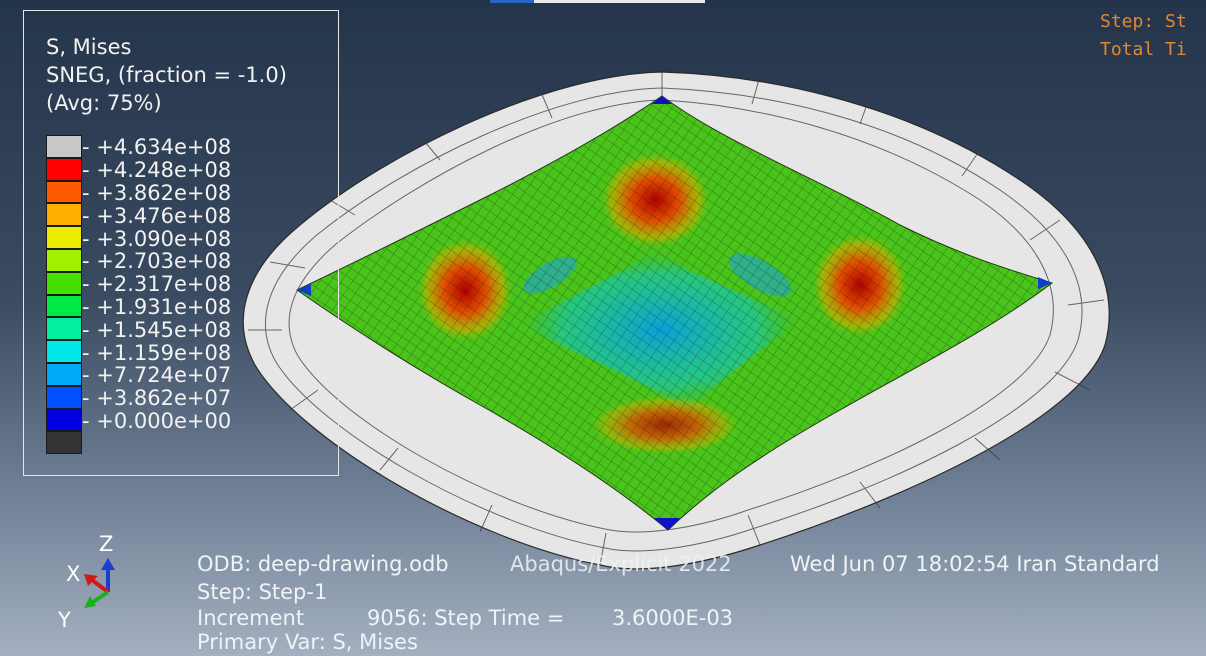 The image size is (1206, 656). I want to click on legend-level-label: - +3.476e+08, so click(157, 215).